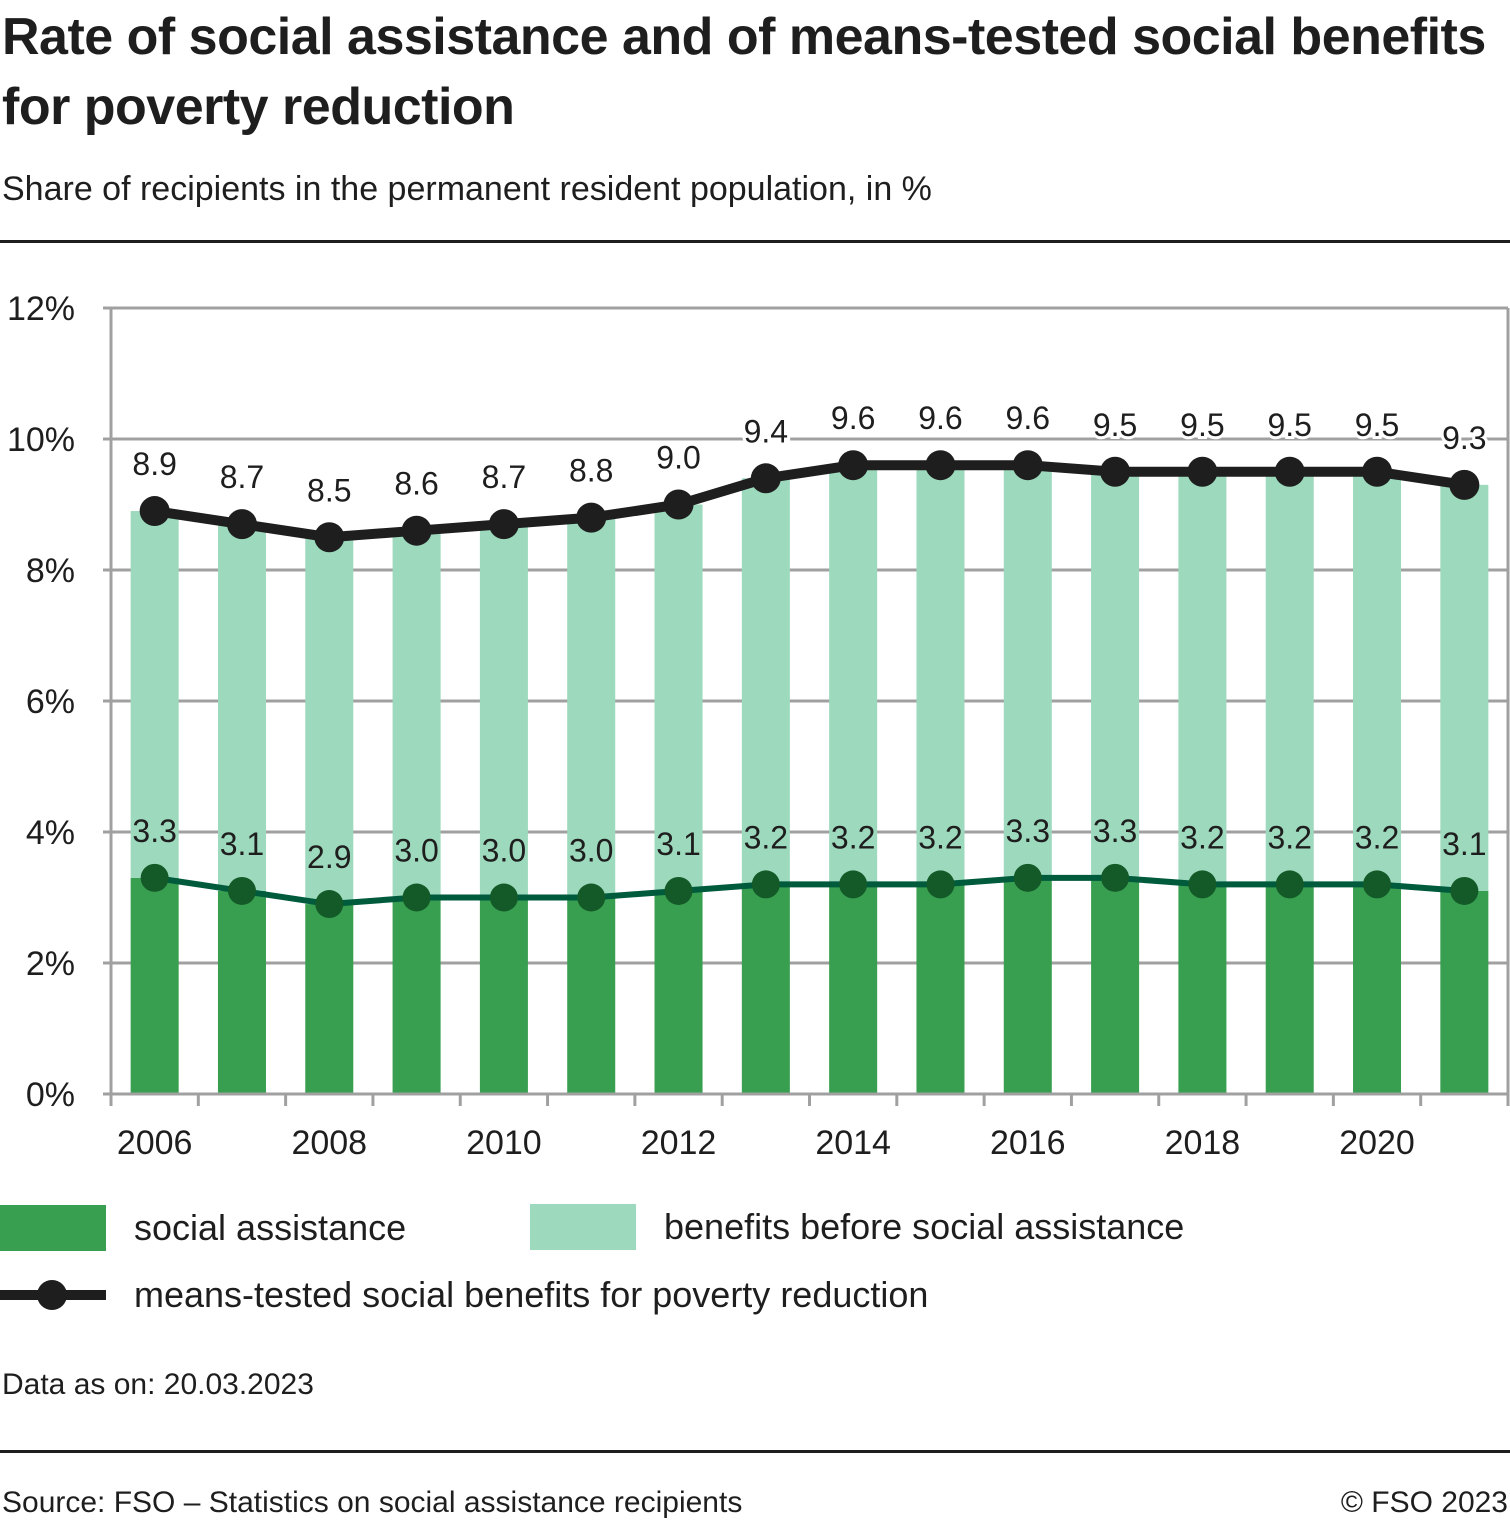  Describe the element at coordinates (50, 964) in the screenshot. I see `y-tick-label: 2%` at that location.